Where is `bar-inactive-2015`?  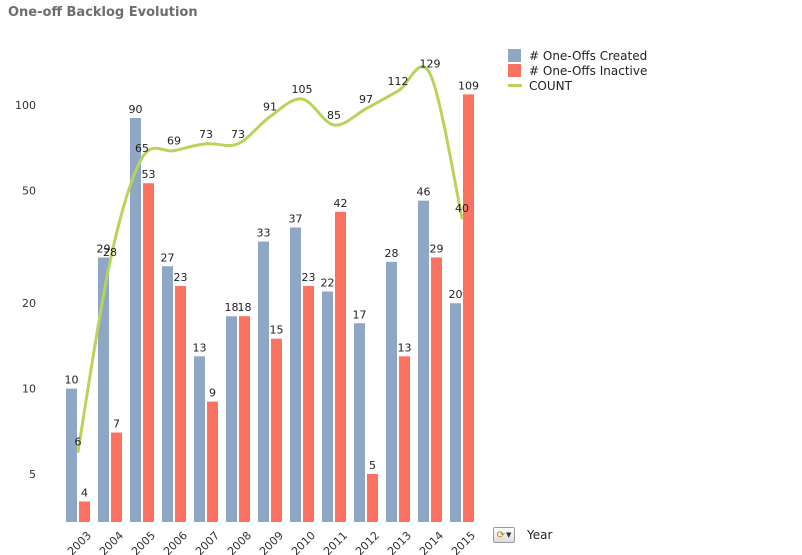
bar-inactive-2015 is located at coordinates (468, 308).